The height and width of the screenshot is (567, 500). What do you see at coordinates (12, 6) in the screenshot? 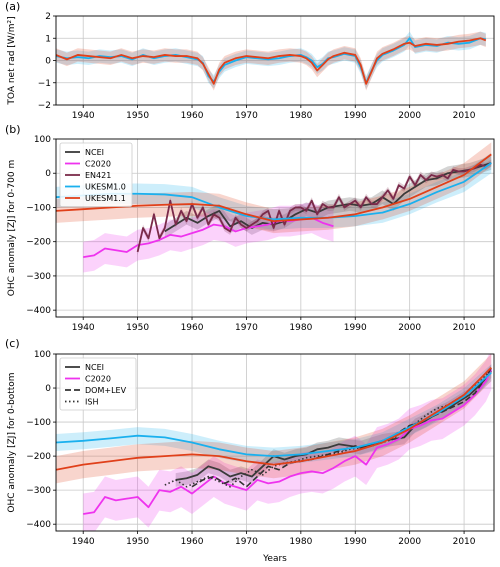
I see `panel-label: (a)` at bounding box center [12, 6].